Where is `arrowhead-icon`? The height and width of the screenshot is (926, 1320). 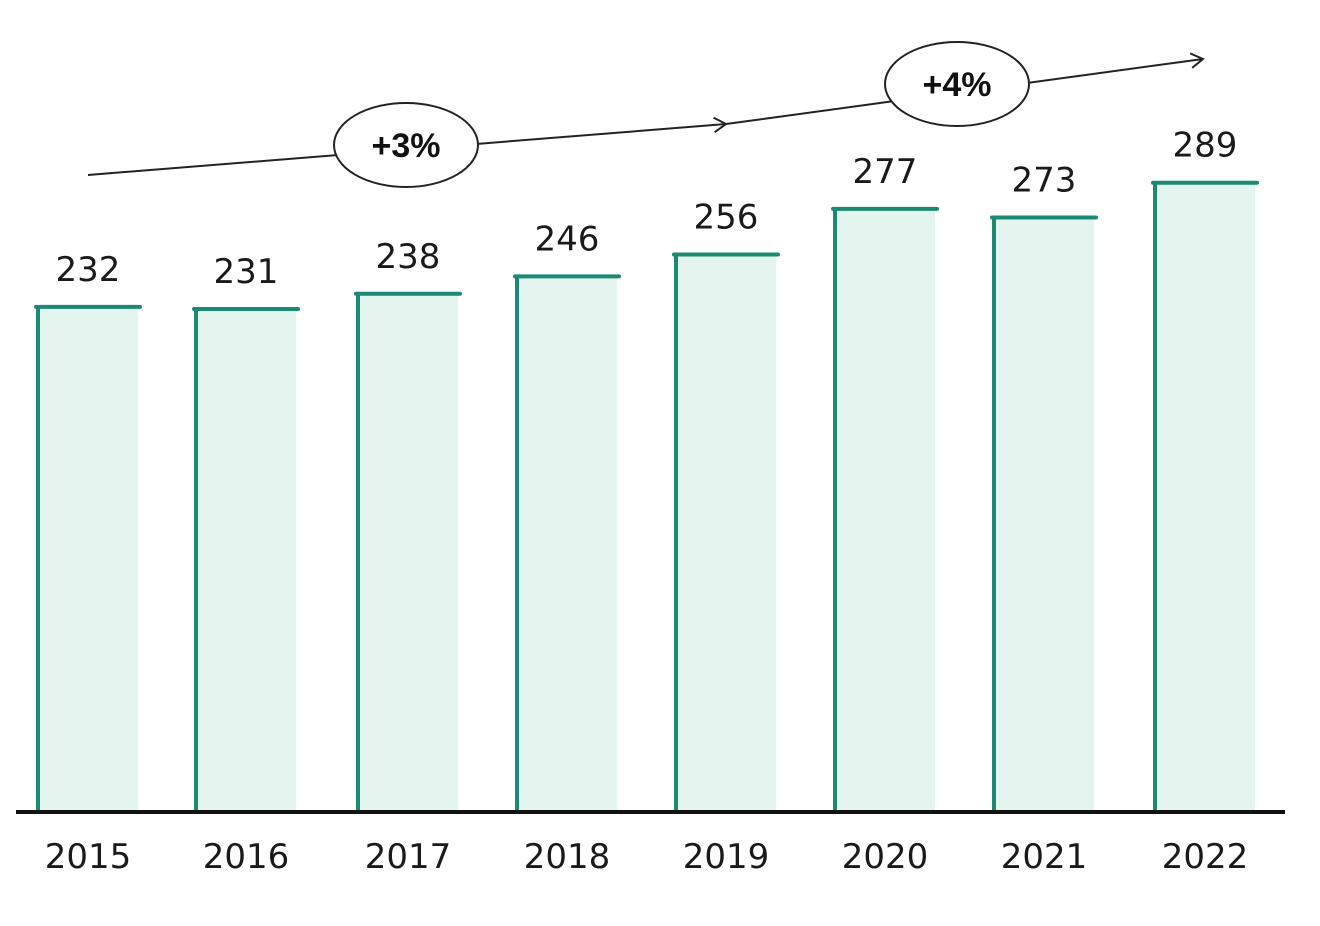
arrowhead-icon is located at coordinates (1197, 60).